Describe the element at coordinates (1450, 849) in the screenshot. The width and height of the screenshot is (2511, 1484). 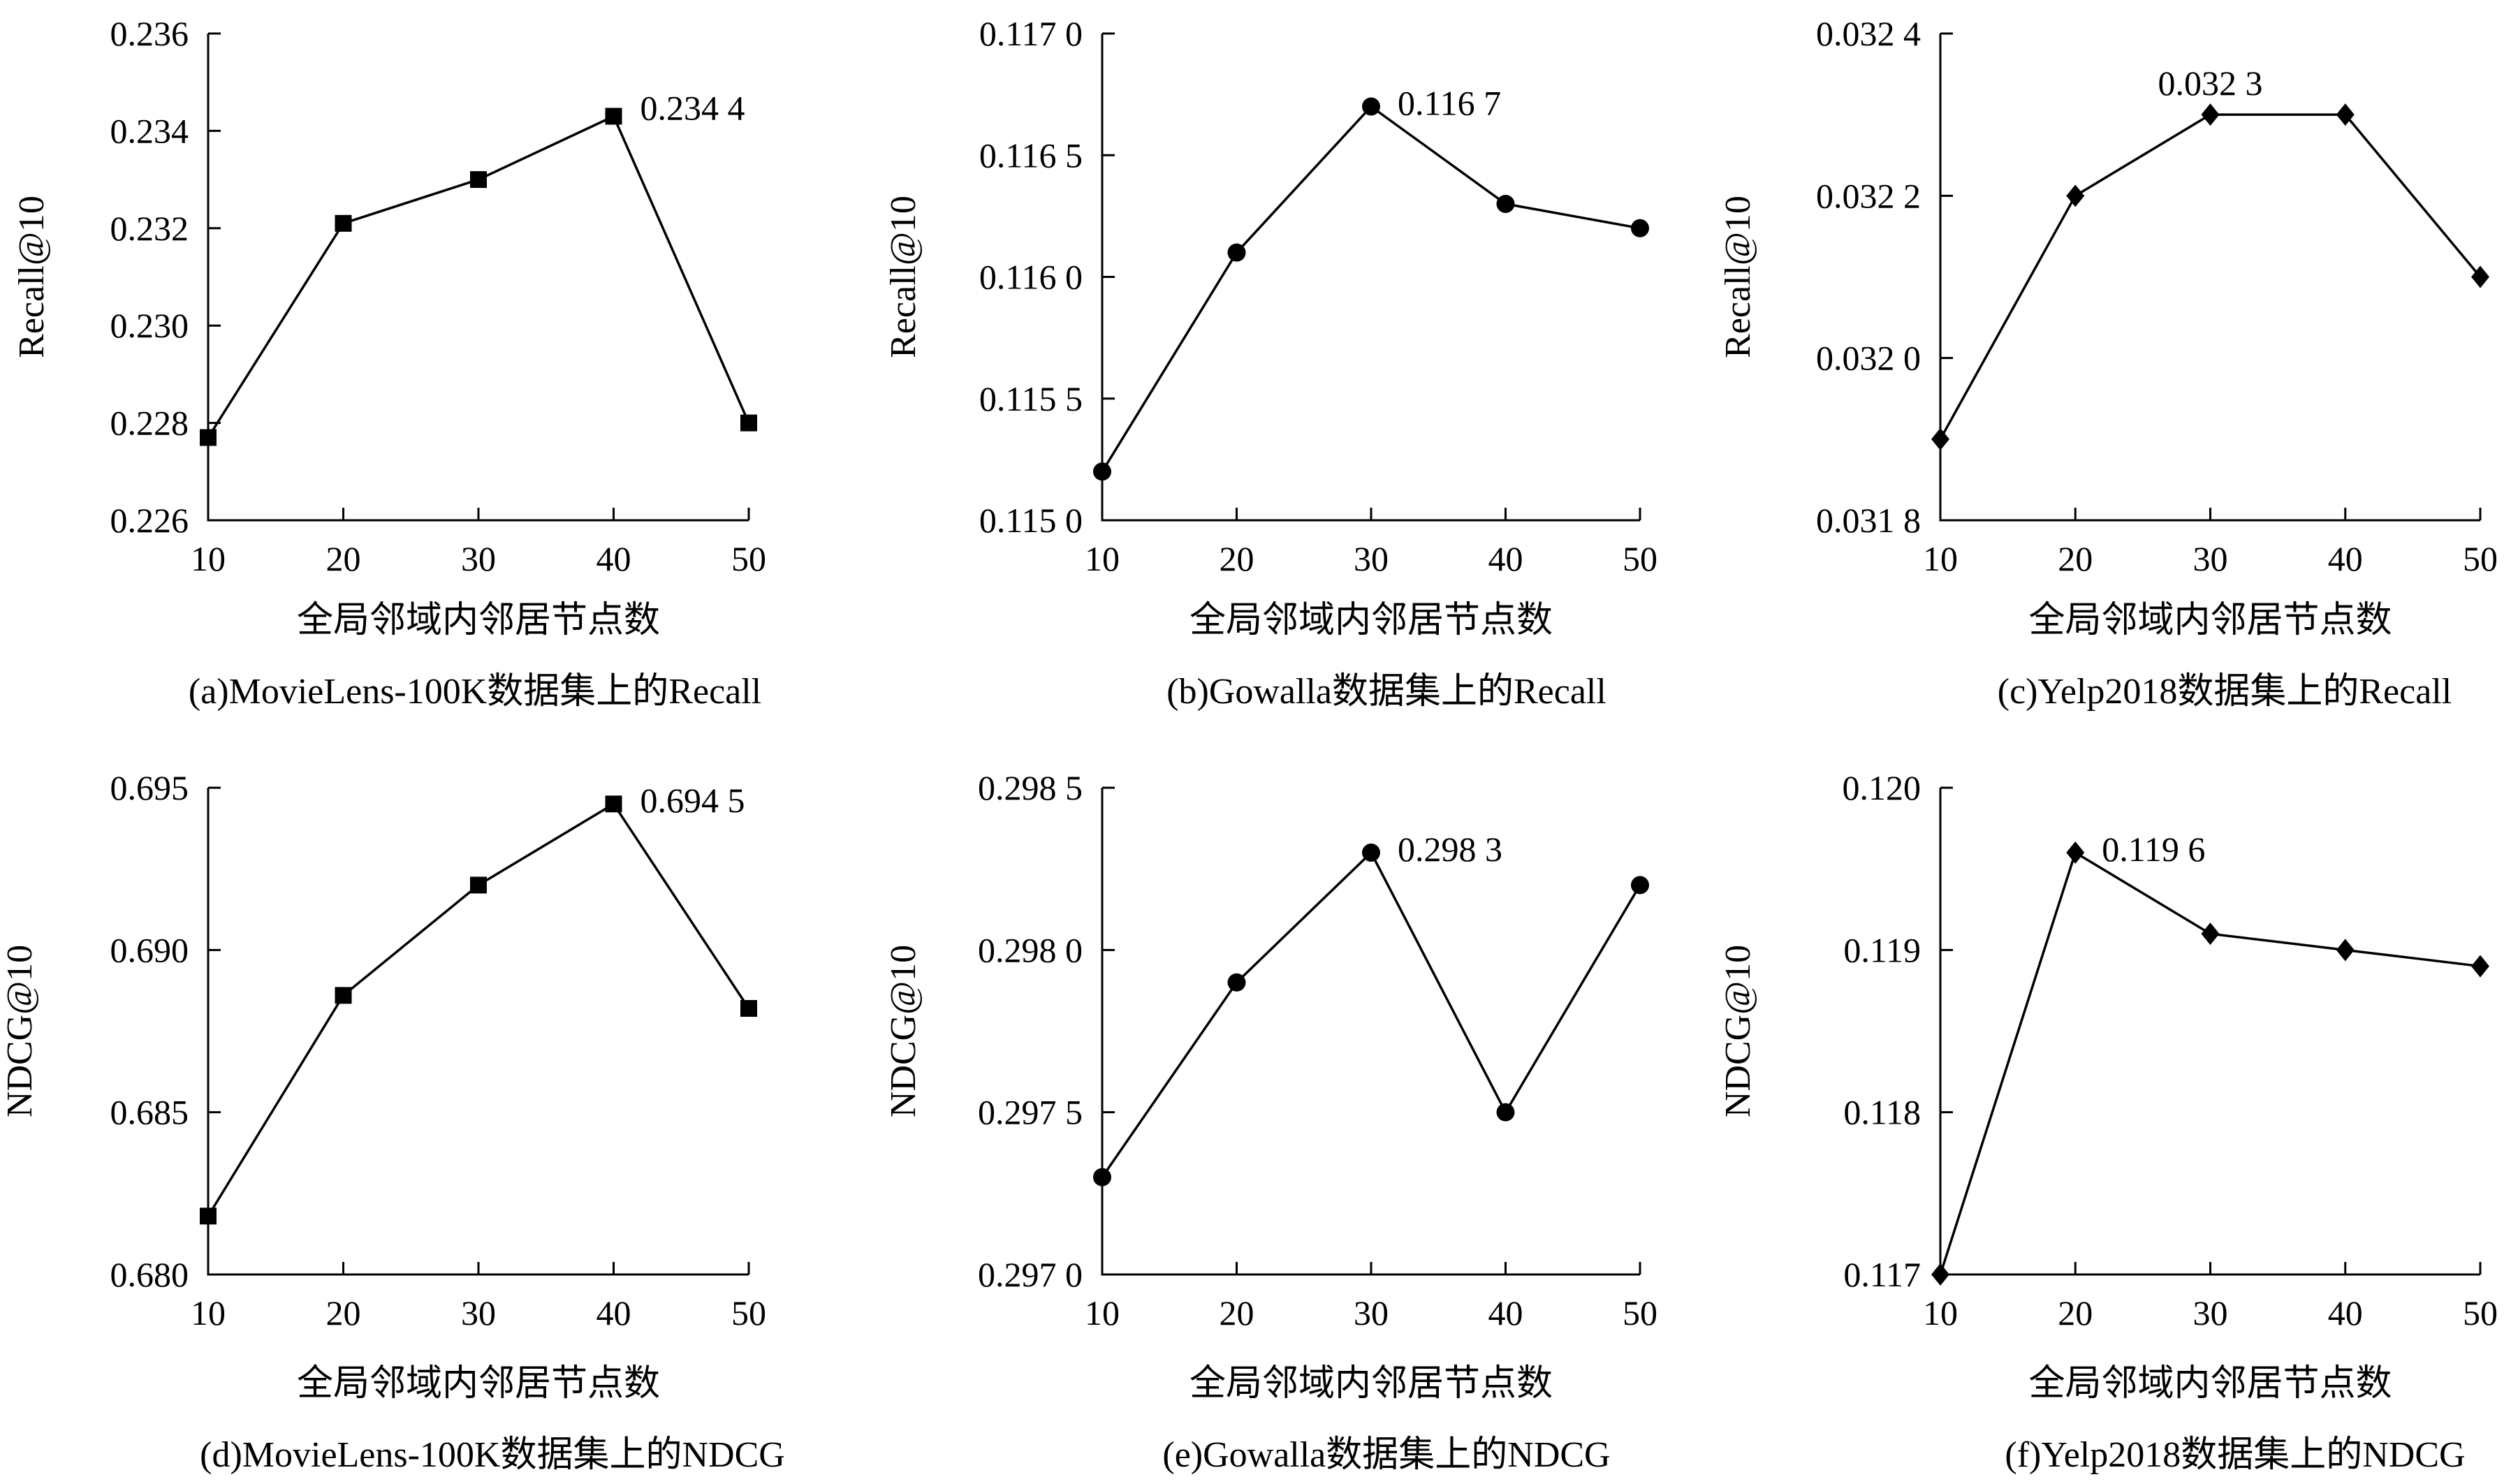
I see `peak-annotation: 0.298 3` at that location.